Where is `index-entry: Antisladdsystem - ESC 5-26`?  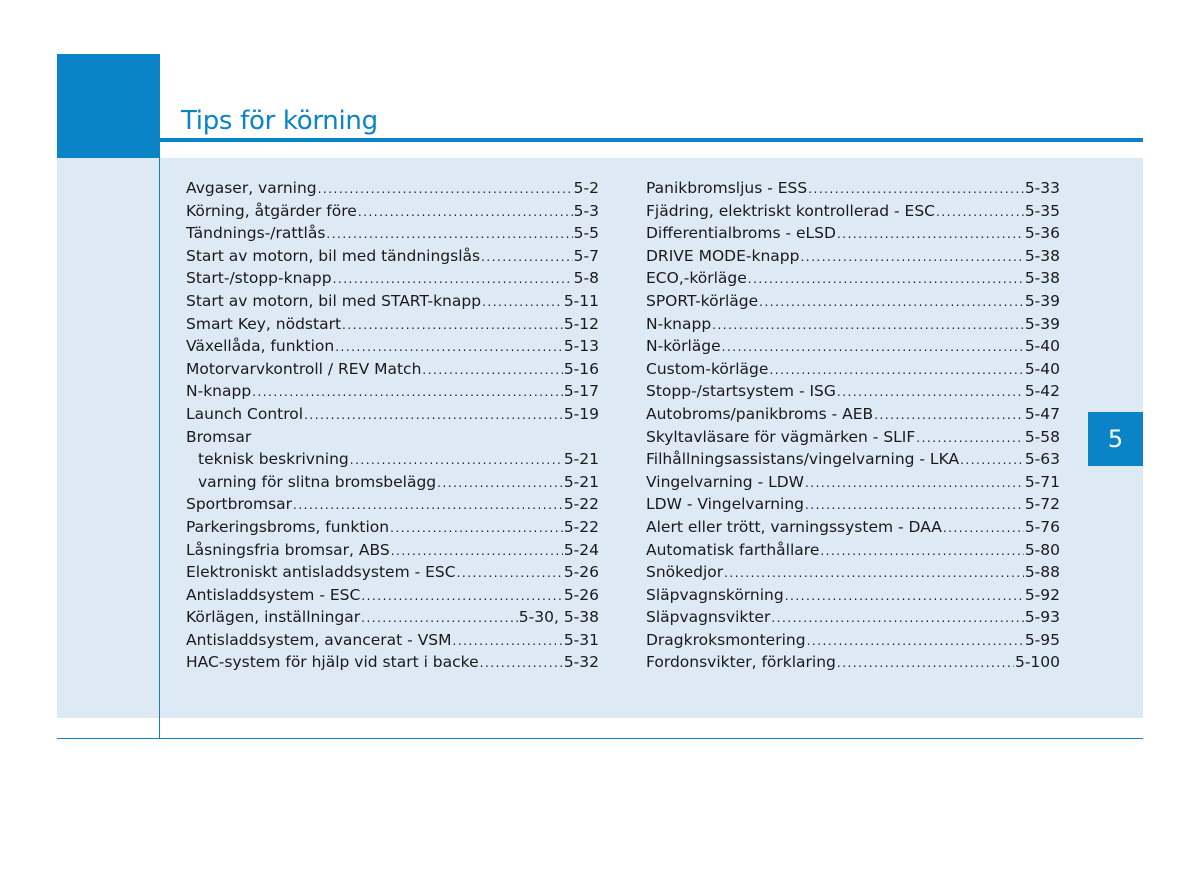
index-entry: Antisladdsystem - ESC 5-26 is located at coordinates (392, 595).